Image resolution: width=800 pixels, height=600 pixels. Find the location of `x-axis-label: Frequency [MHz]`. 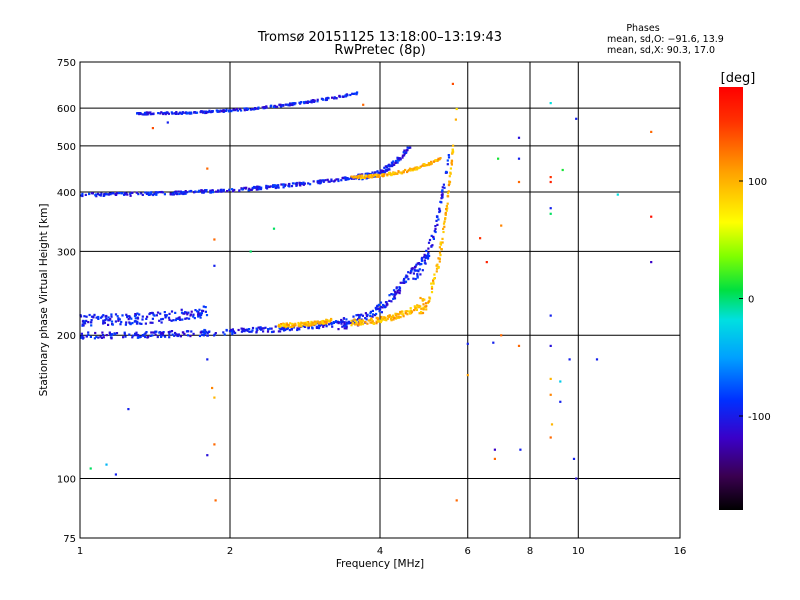

x-axis-label: Frequency [MHz] is located at coordinates (380, 564).